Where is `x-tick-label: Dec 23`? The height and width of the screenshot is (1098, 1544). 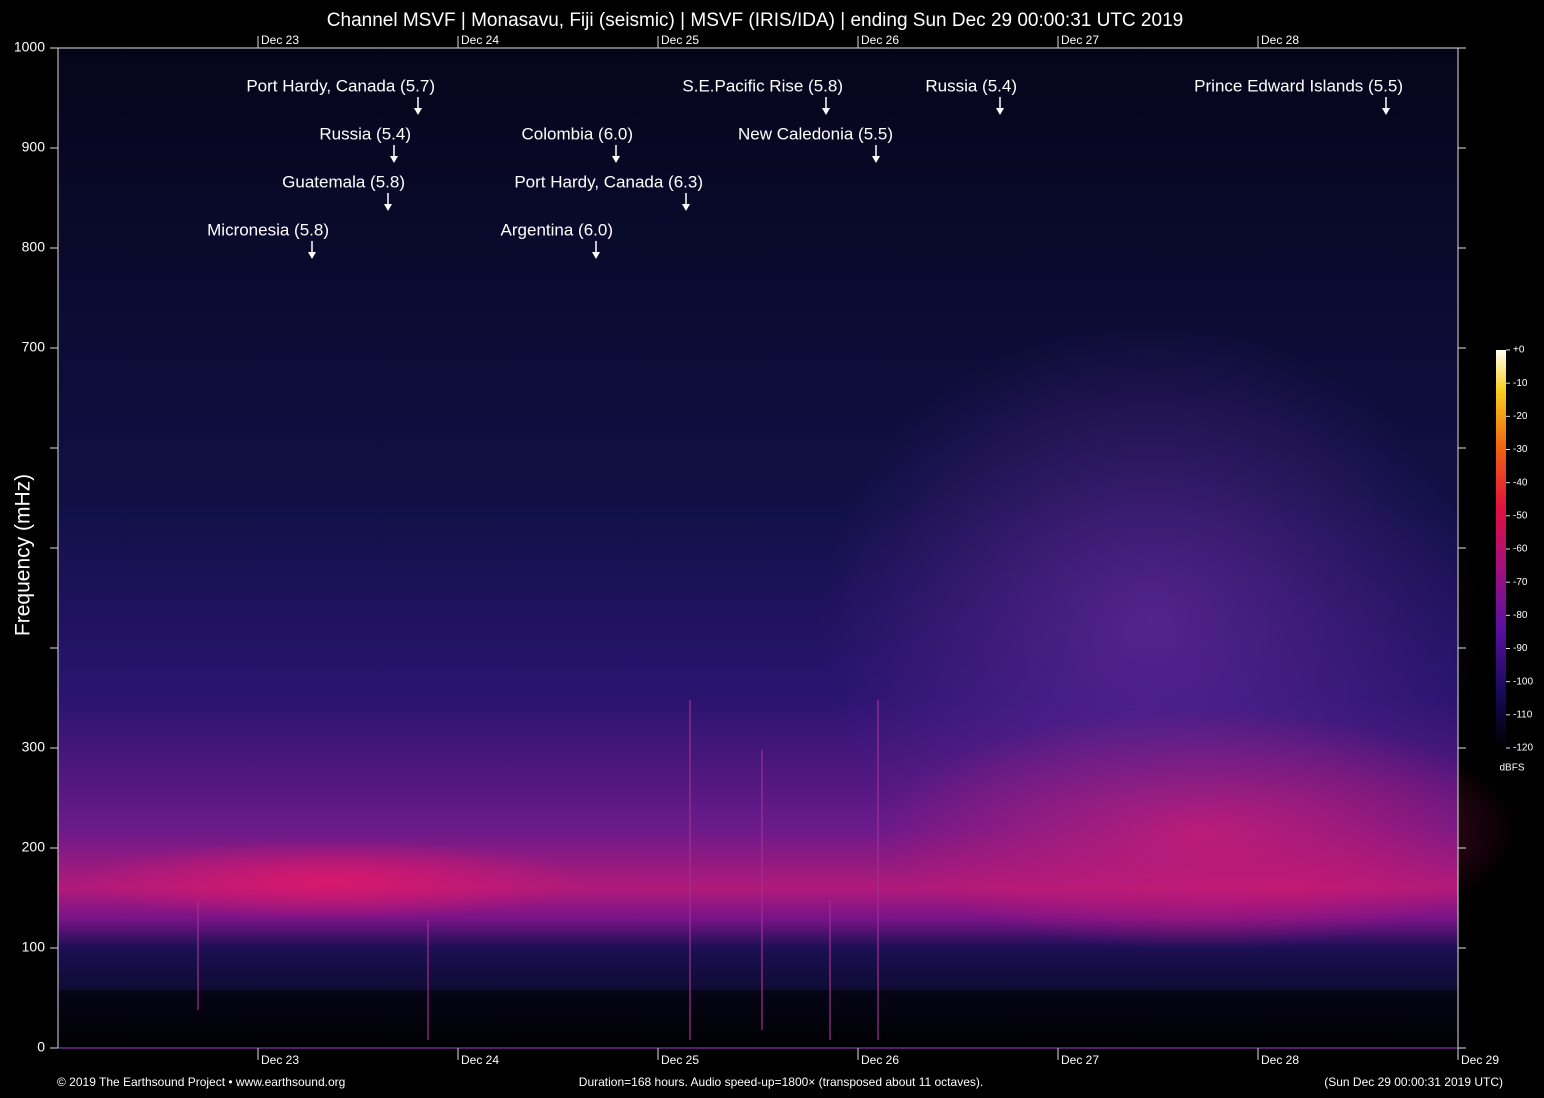
x-tick-label: Dec 23 is located at coordinates (280, 1060).